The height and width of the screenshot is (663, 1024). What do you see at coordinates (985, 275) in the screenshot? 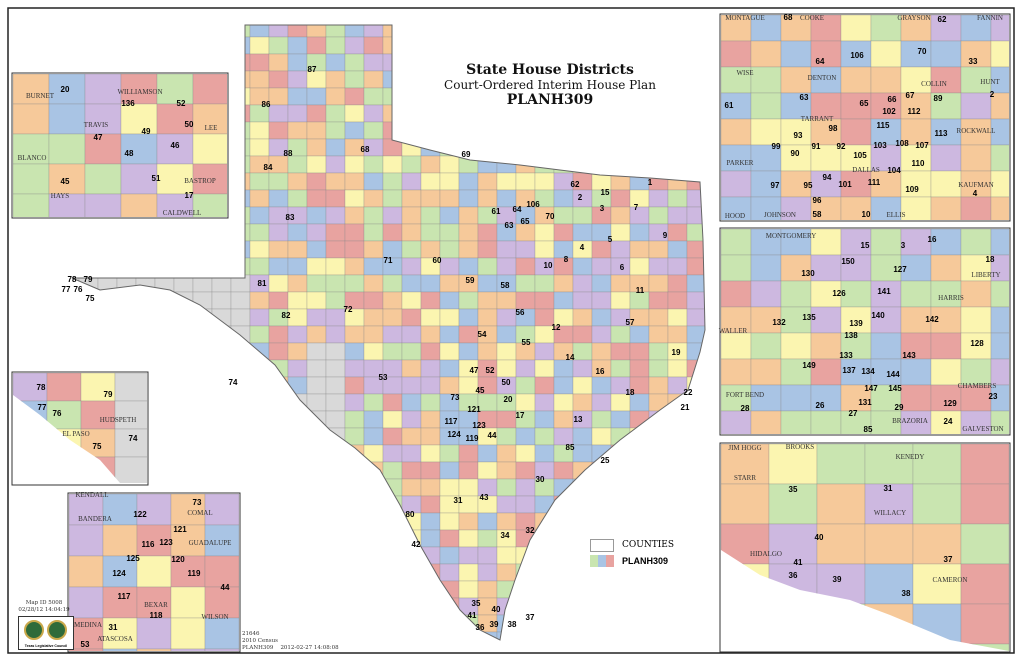
I see `county-label: LIBERTY` at bounding box center [985, 275].